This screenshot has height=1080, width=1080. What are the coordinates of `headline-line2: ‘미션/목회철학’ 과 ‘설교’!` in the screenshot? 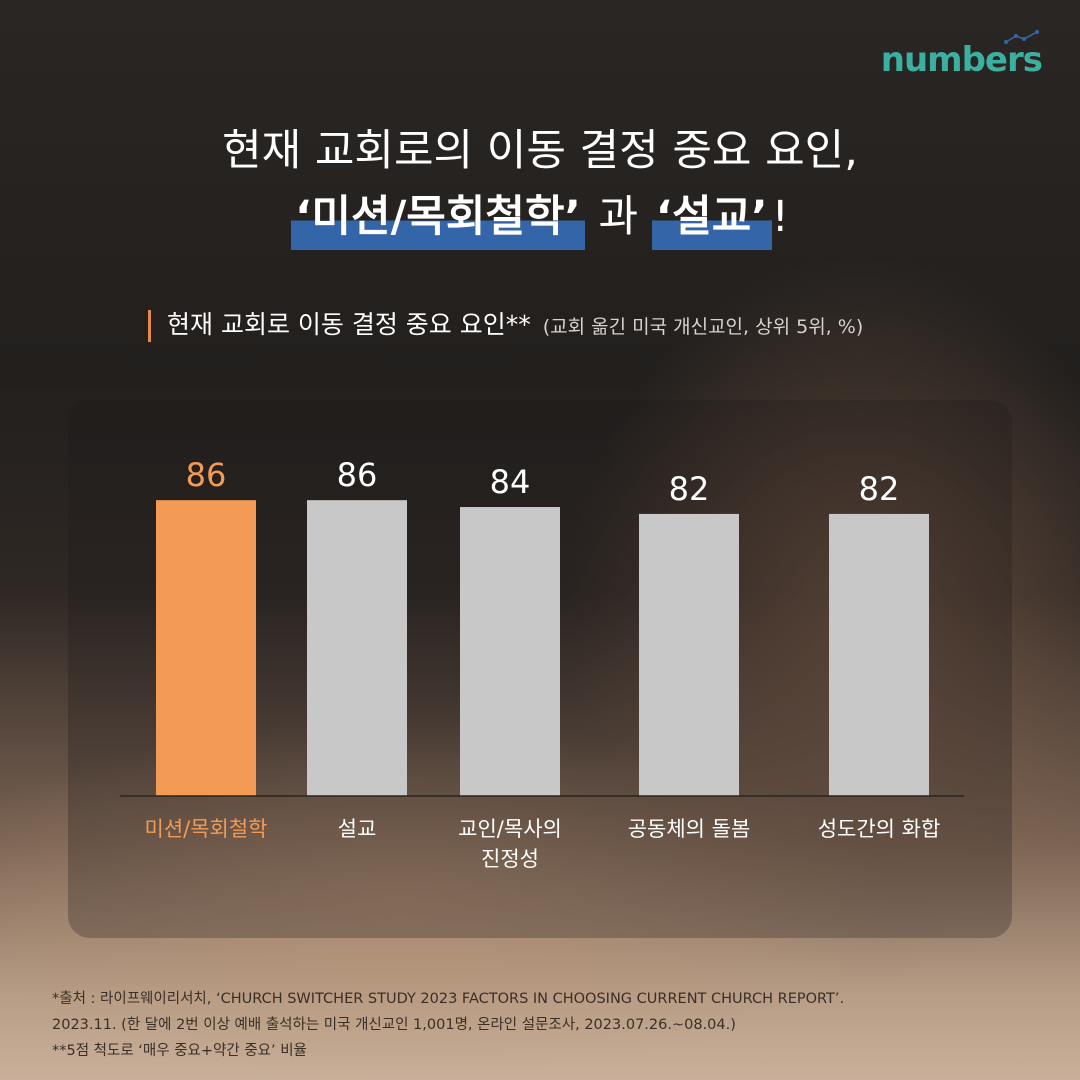 It's located at (540, 217).